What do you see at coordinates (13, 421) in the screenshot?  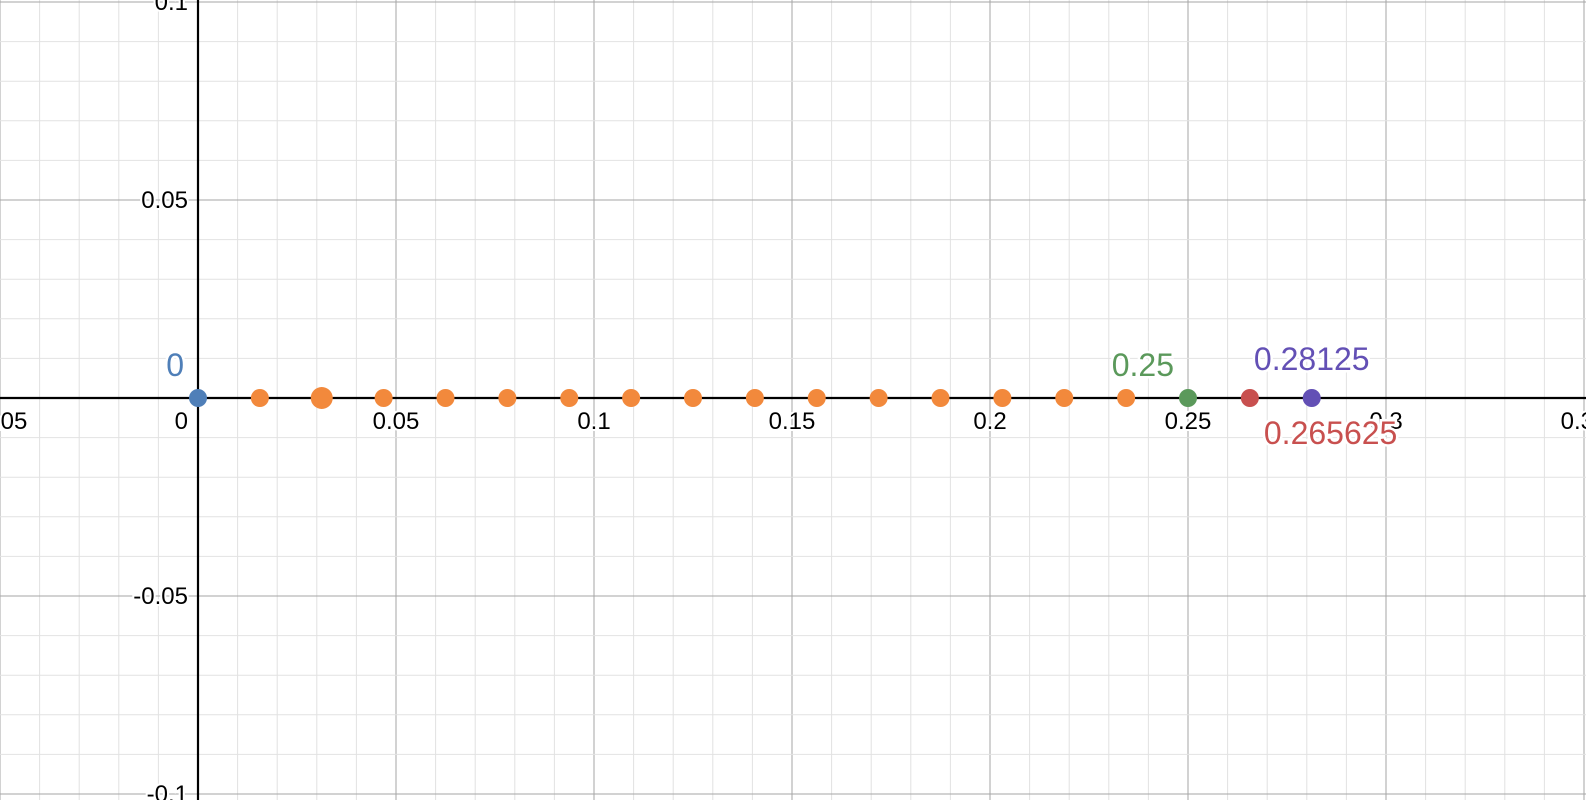 I see `x-tick-label: -0.05` at bounding box center [13, 421].